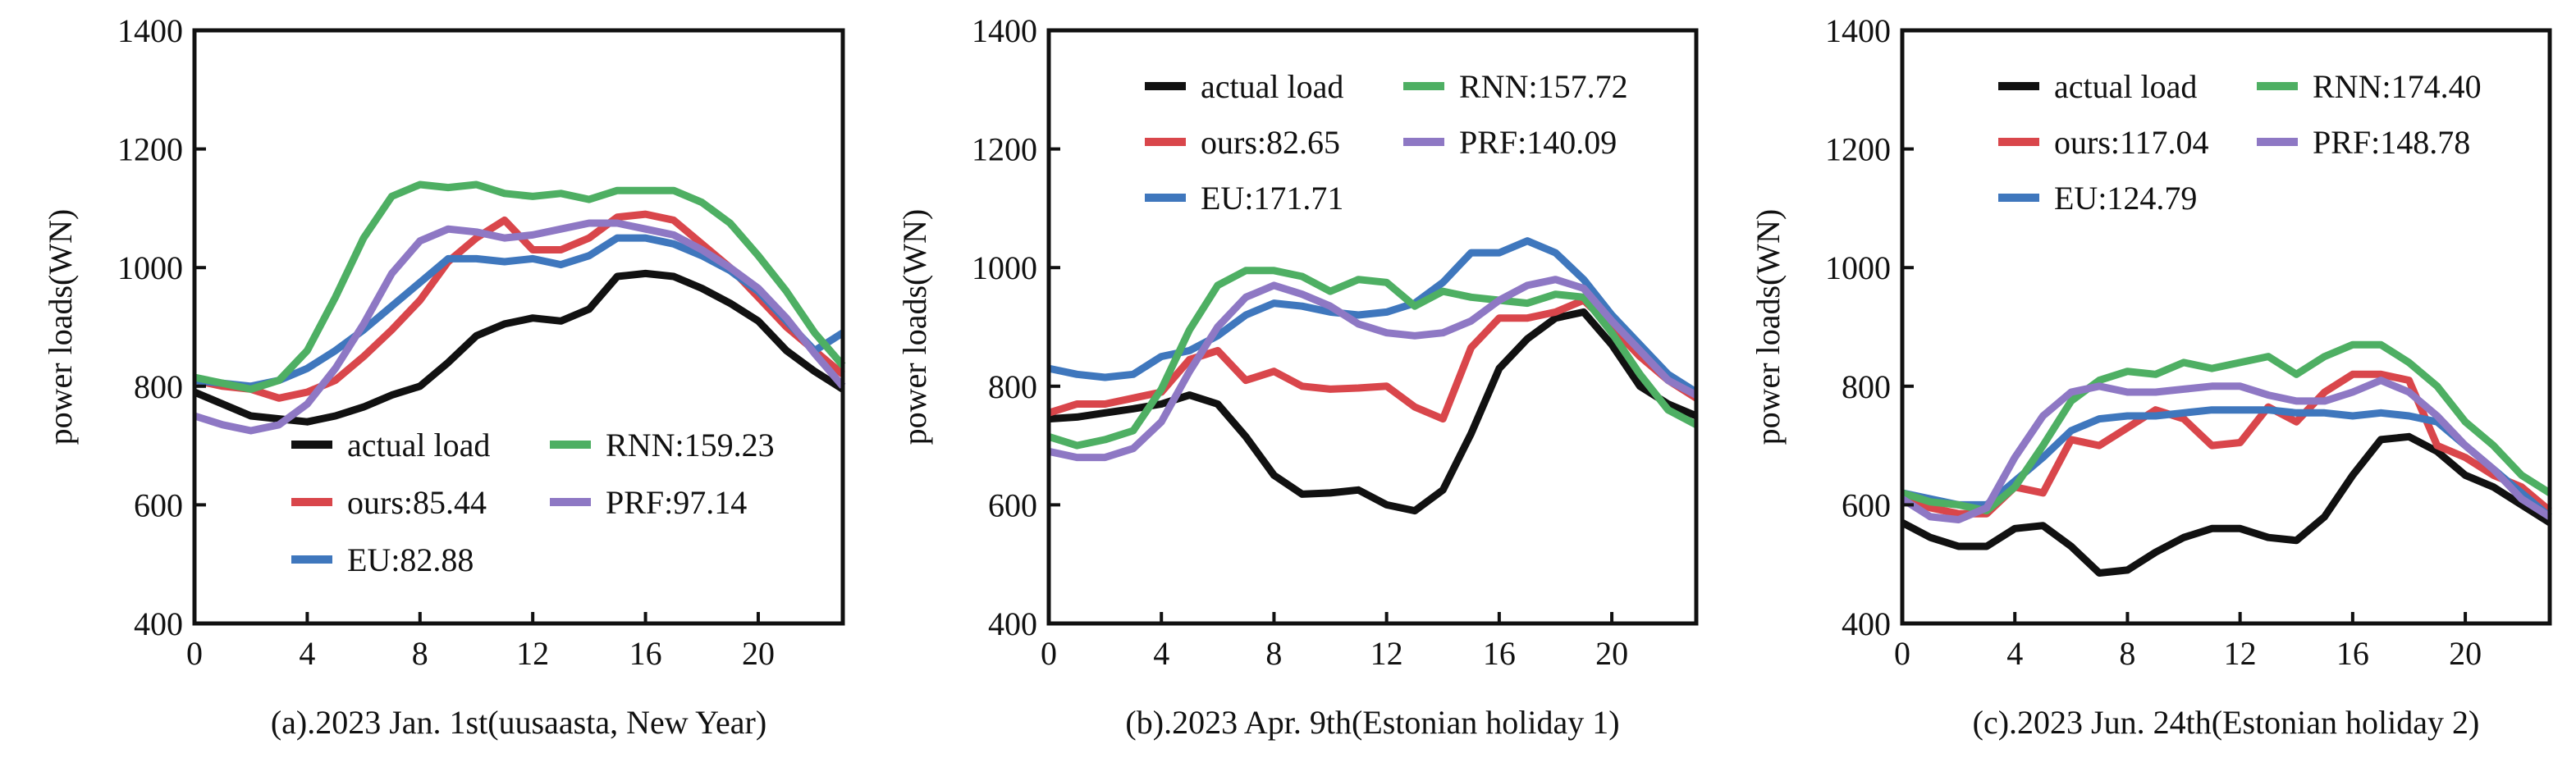  What do you see at coordinates (2125, 199) in the screenshot?
I see `legend-label-EU: EU:124.79` at bounding box center [2125, 199].